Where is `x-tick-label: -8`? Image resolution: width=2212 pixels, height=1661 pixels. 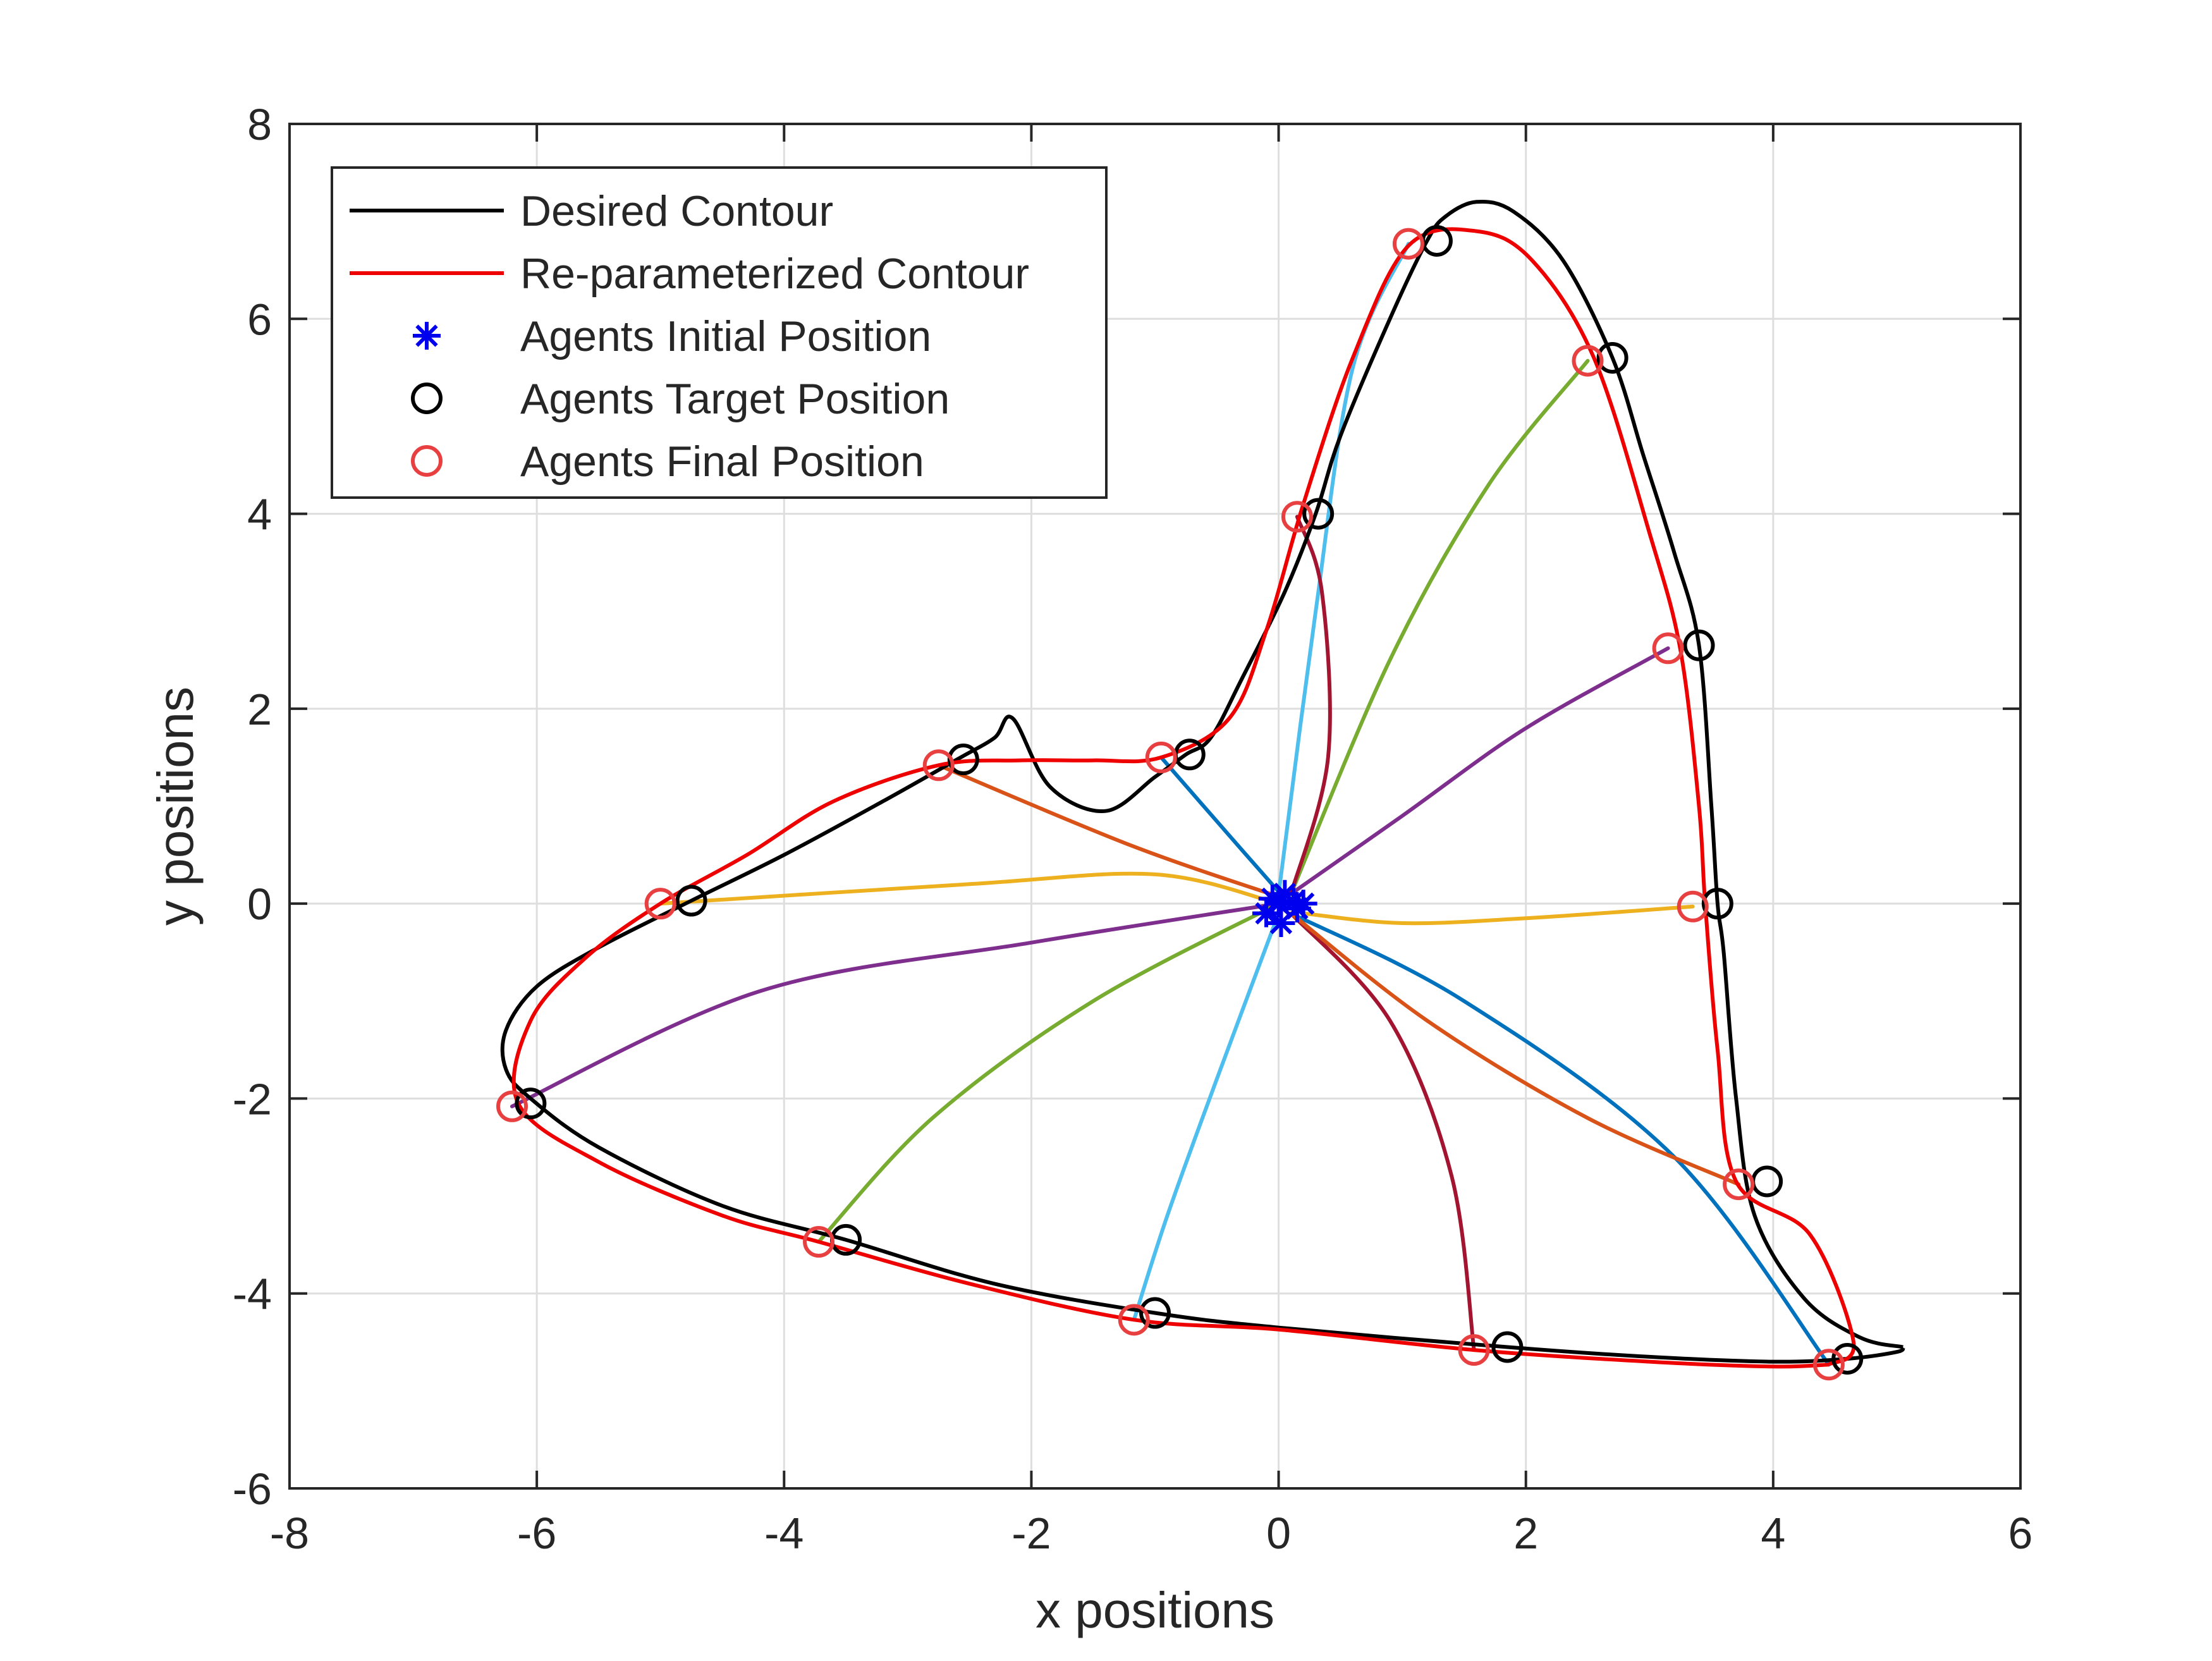 x-tick-label: -8 is located at coordinates (289, 1533).